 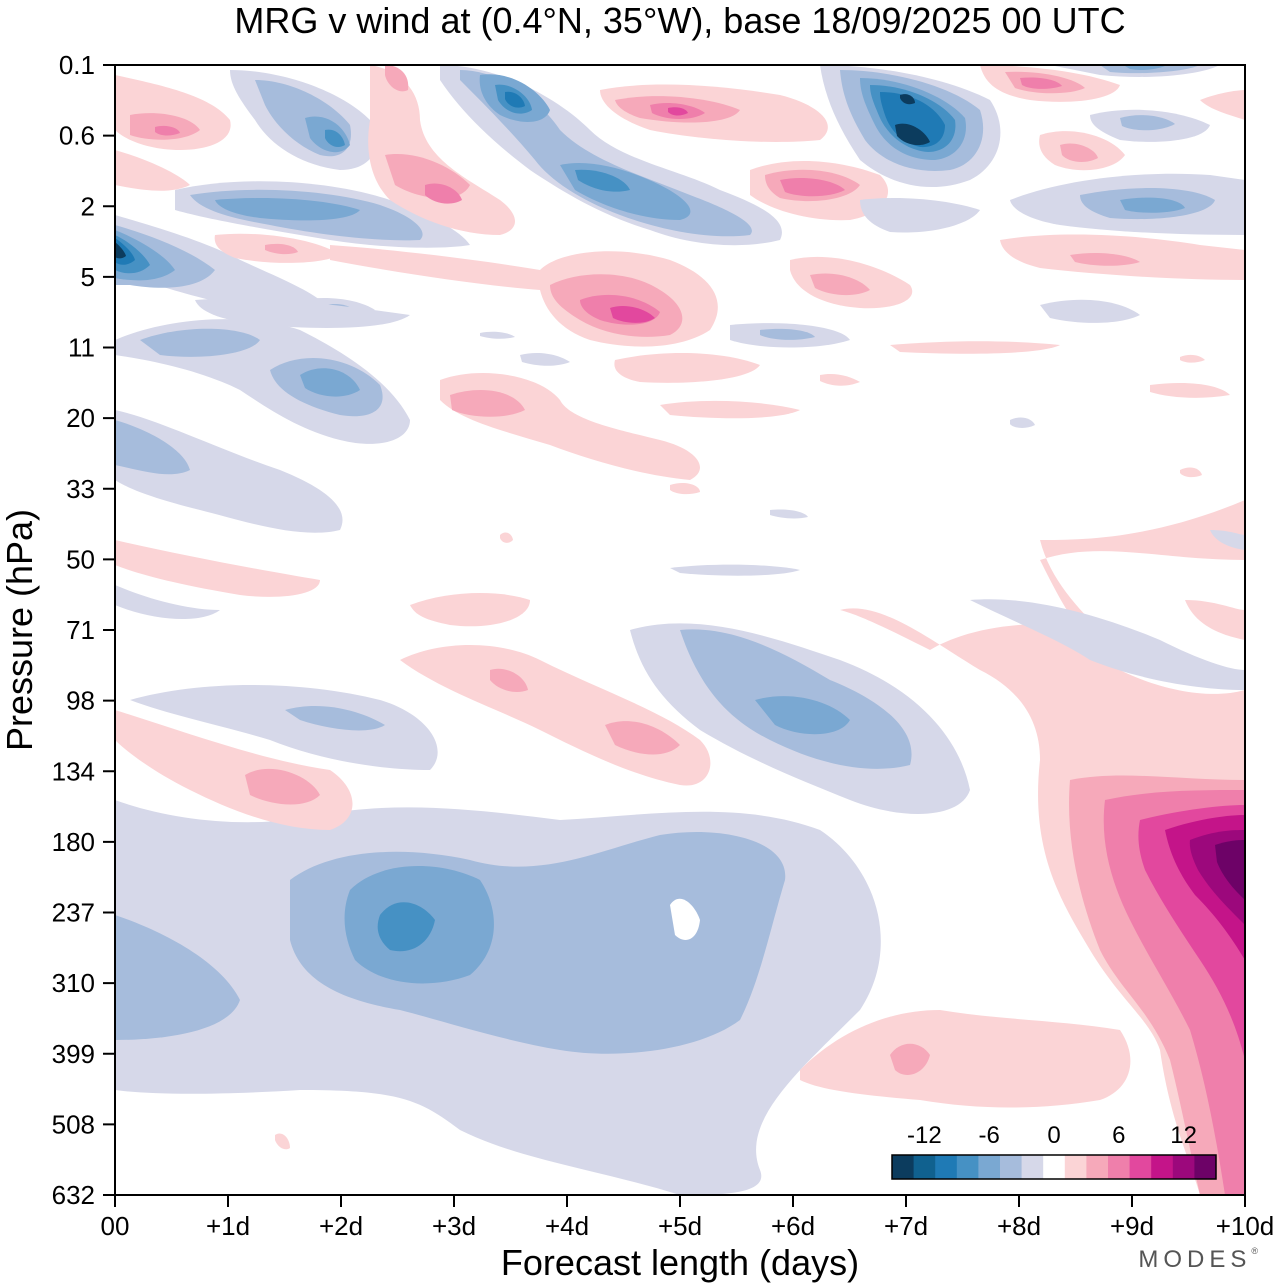 What do you see at coordinates (81, 348) in the screenshot?
I see `y-tick-label: 11` at bounding box center [81, 348].